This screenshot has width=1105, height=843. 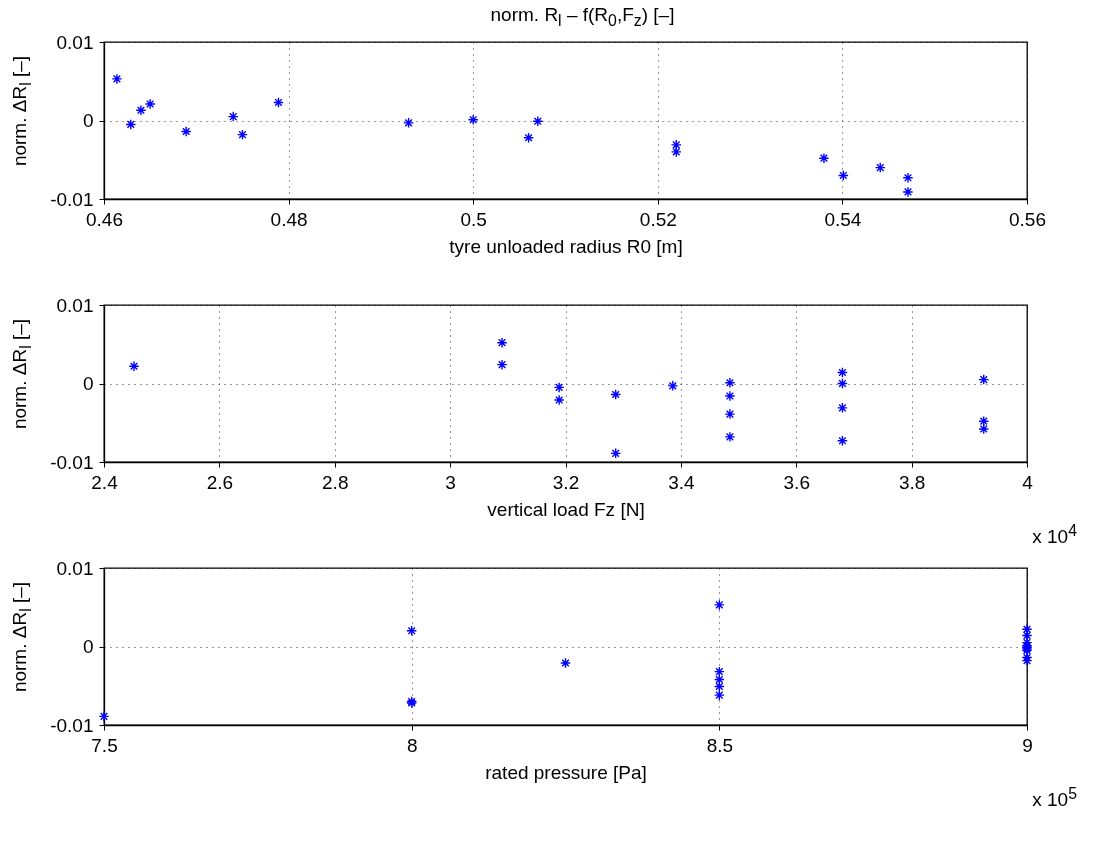 What do you see at coordinates (796, 482) in the screenshot?
I see `x-tick-label: 3.6` at bounding box center [796, 482].